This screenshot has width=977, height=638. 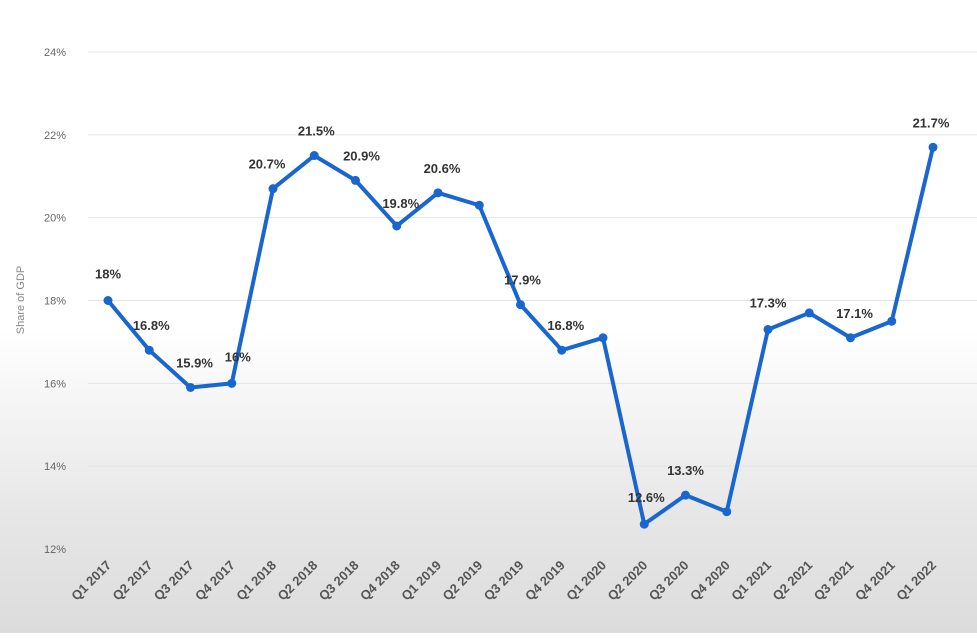 I want to click on data-label: 15.9%, so click(x=194, y=362).